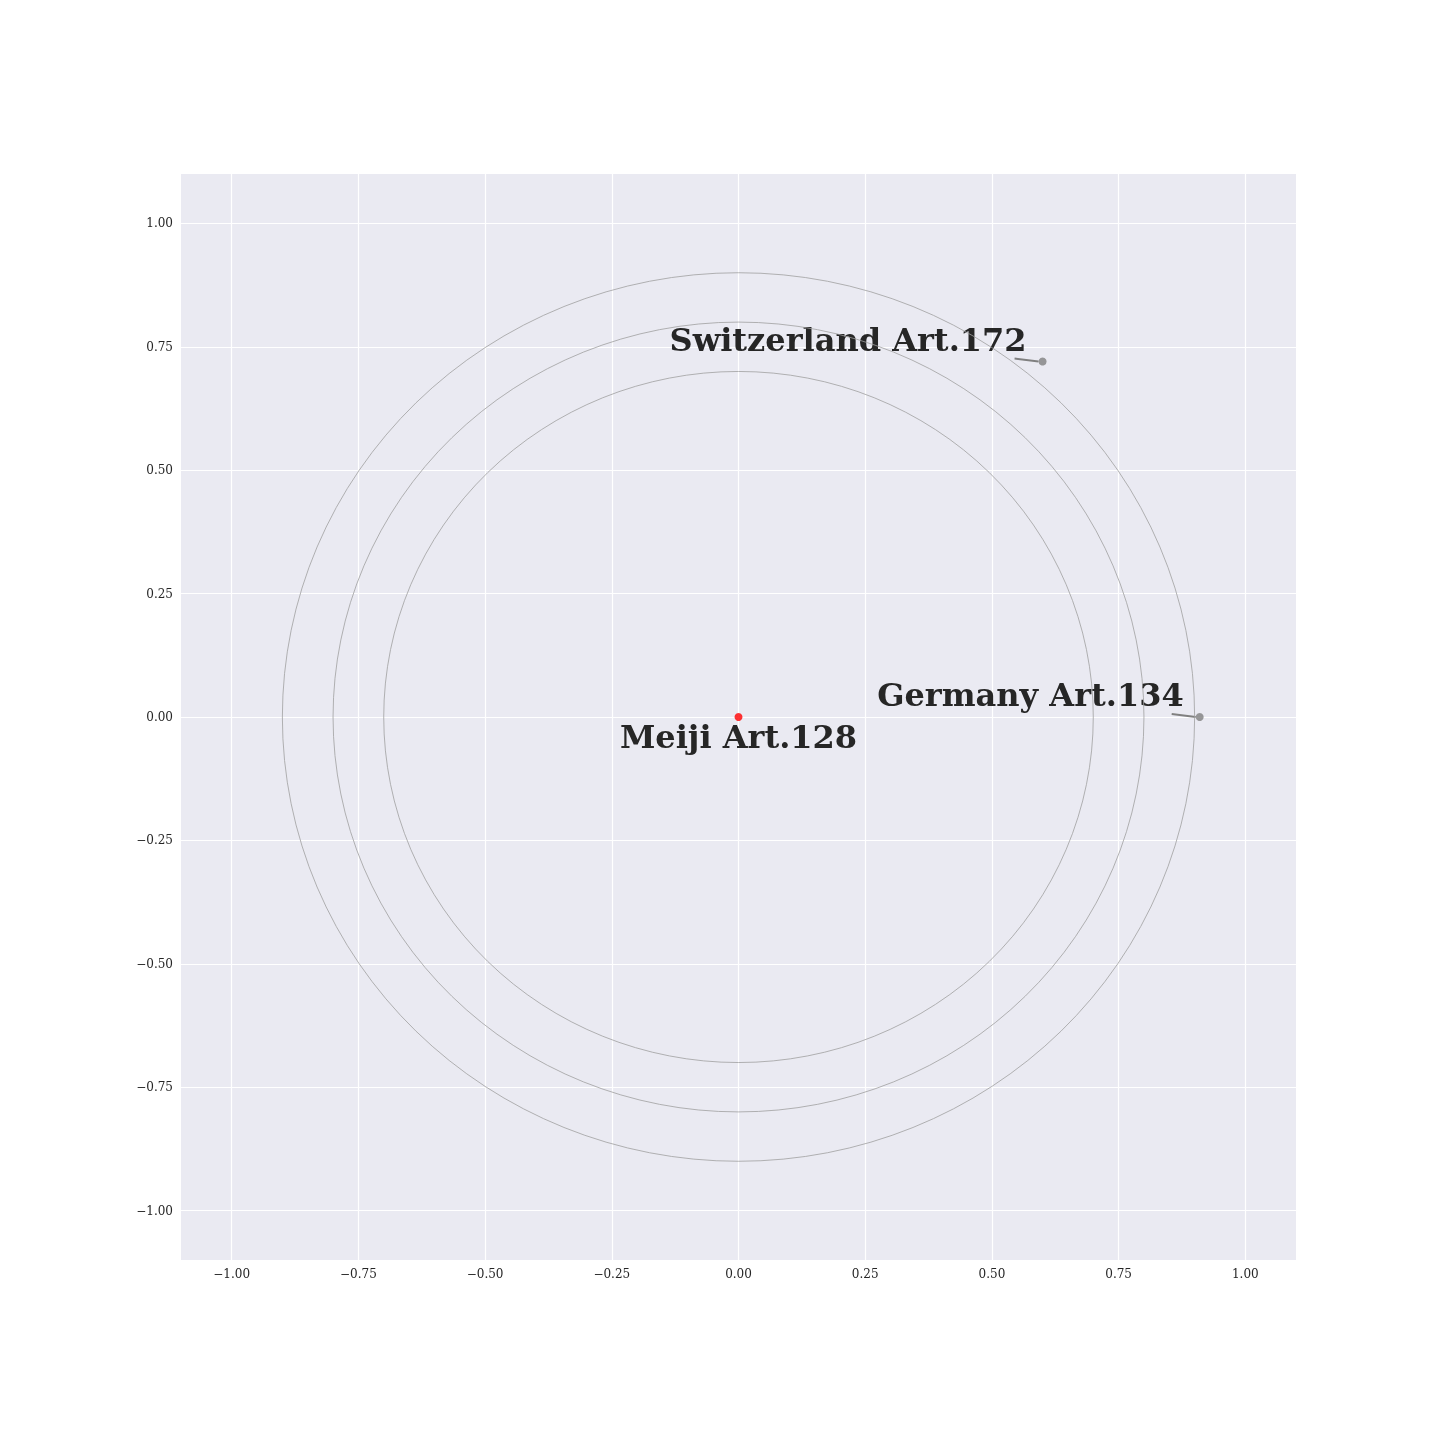  What do you see at coordinates (738, 737) in the screenshot?
I see `annotation: Meiji Art.128` at bounding box center [738, 737].